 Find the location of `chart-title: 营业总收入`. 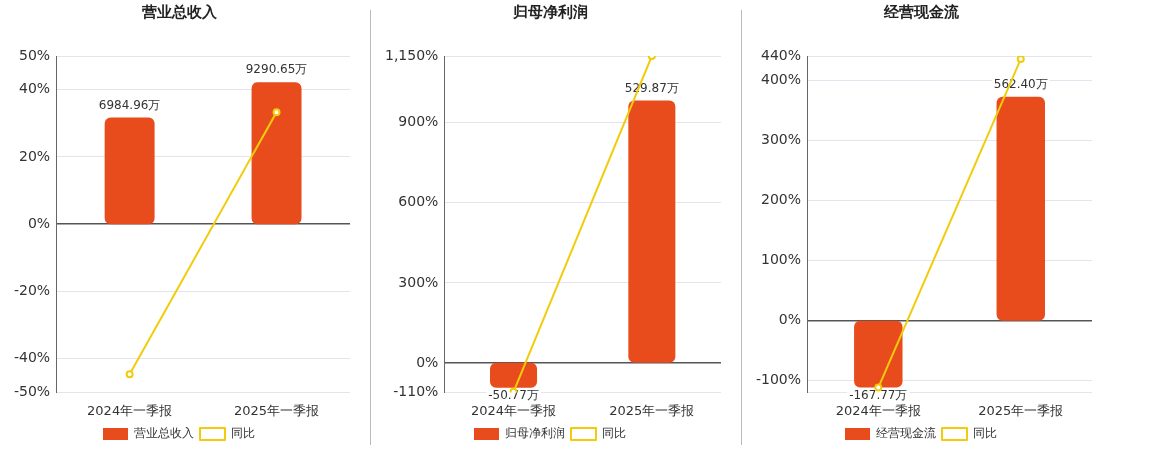

chart-title: 营业总收入 is located at coordinates (179, 11).